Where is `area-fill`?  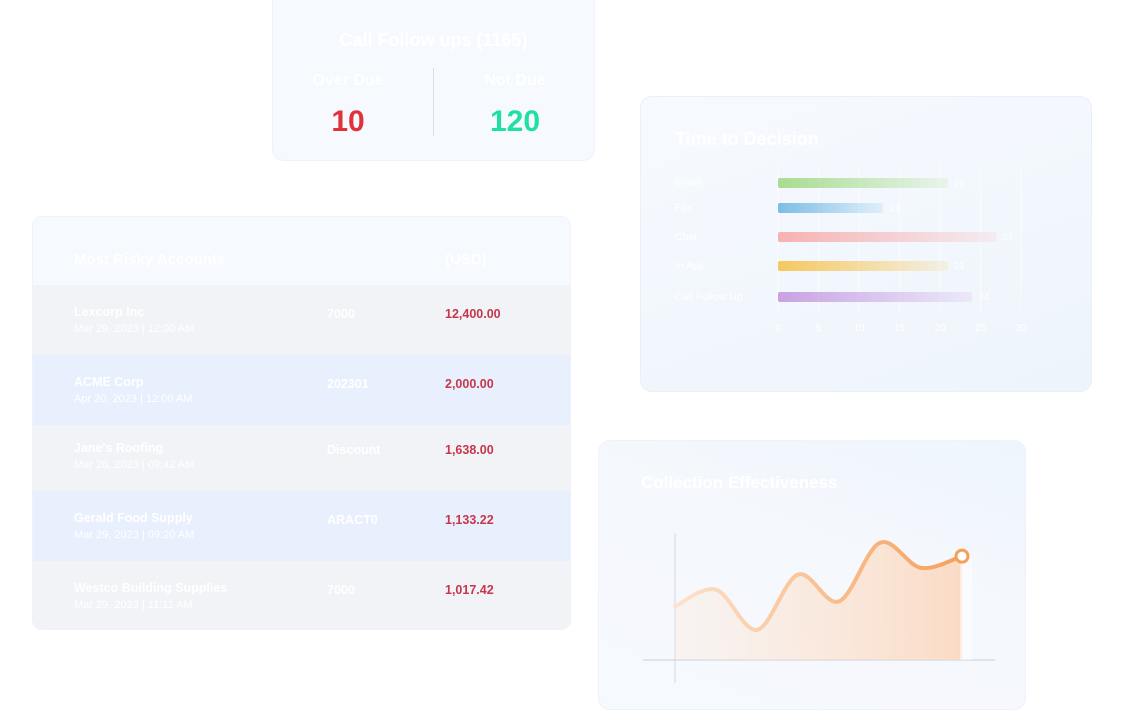
area-fill is located at coordinates (818, 601).